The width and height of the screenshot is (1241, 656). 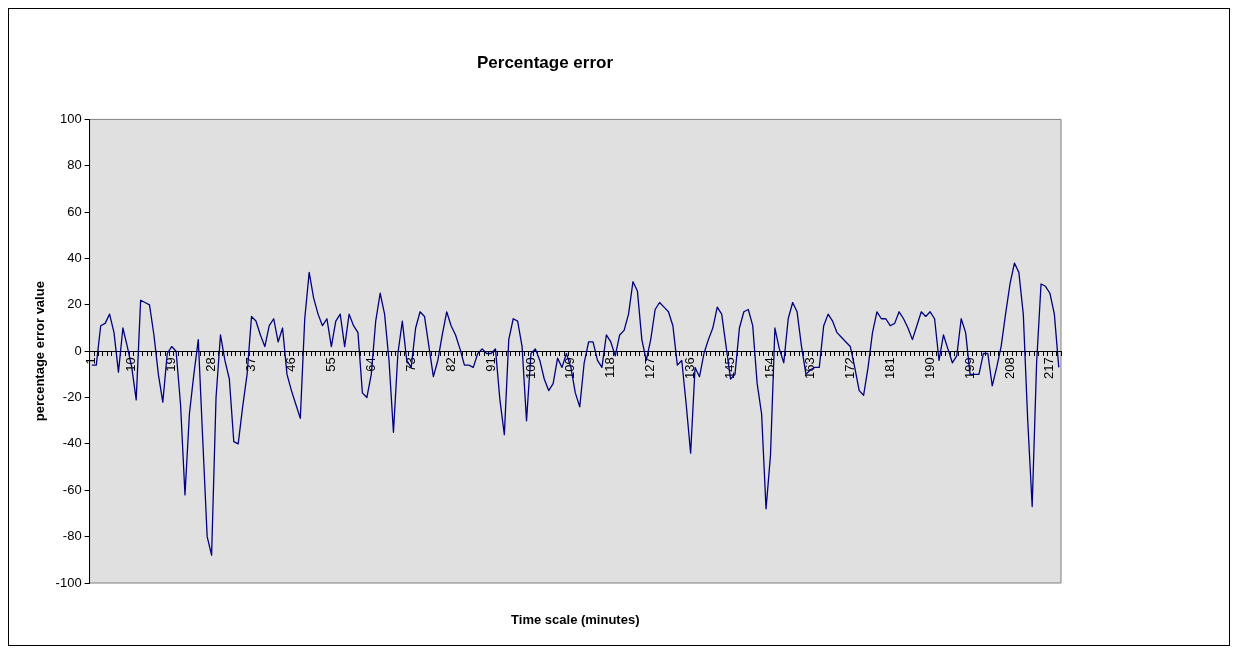 What do you see at coordinates (809, 368) in the screenshot?
I see `x-tick-label: 163` at bounding box center [809, 368].